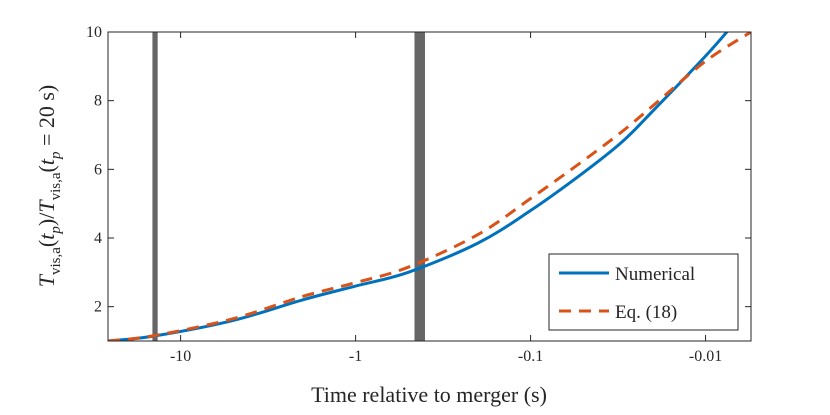 The image size is (830, 415). I want to click on x-axis-label: Time relative to merger (s), so click(429, 394).